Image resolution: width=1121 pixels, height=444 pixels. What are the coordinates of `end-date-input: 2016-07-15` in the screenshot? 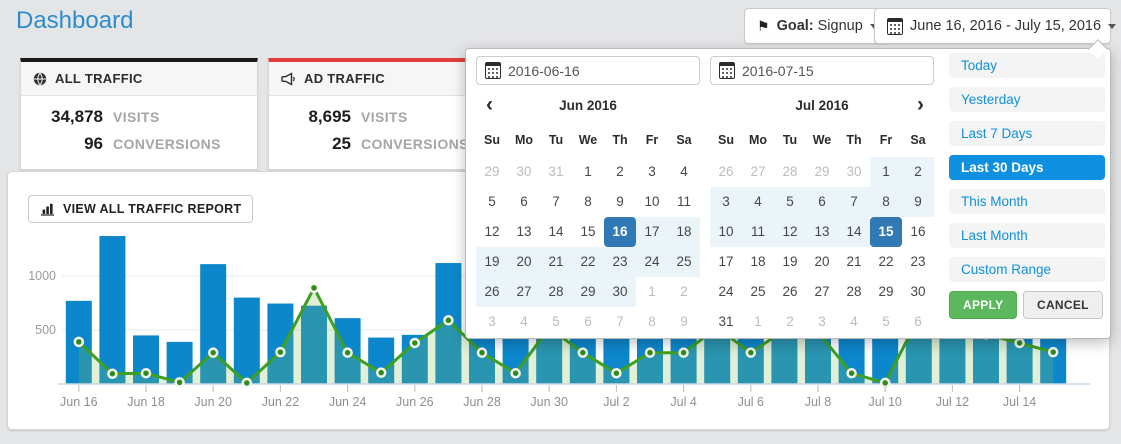 It's located at (822, 70).